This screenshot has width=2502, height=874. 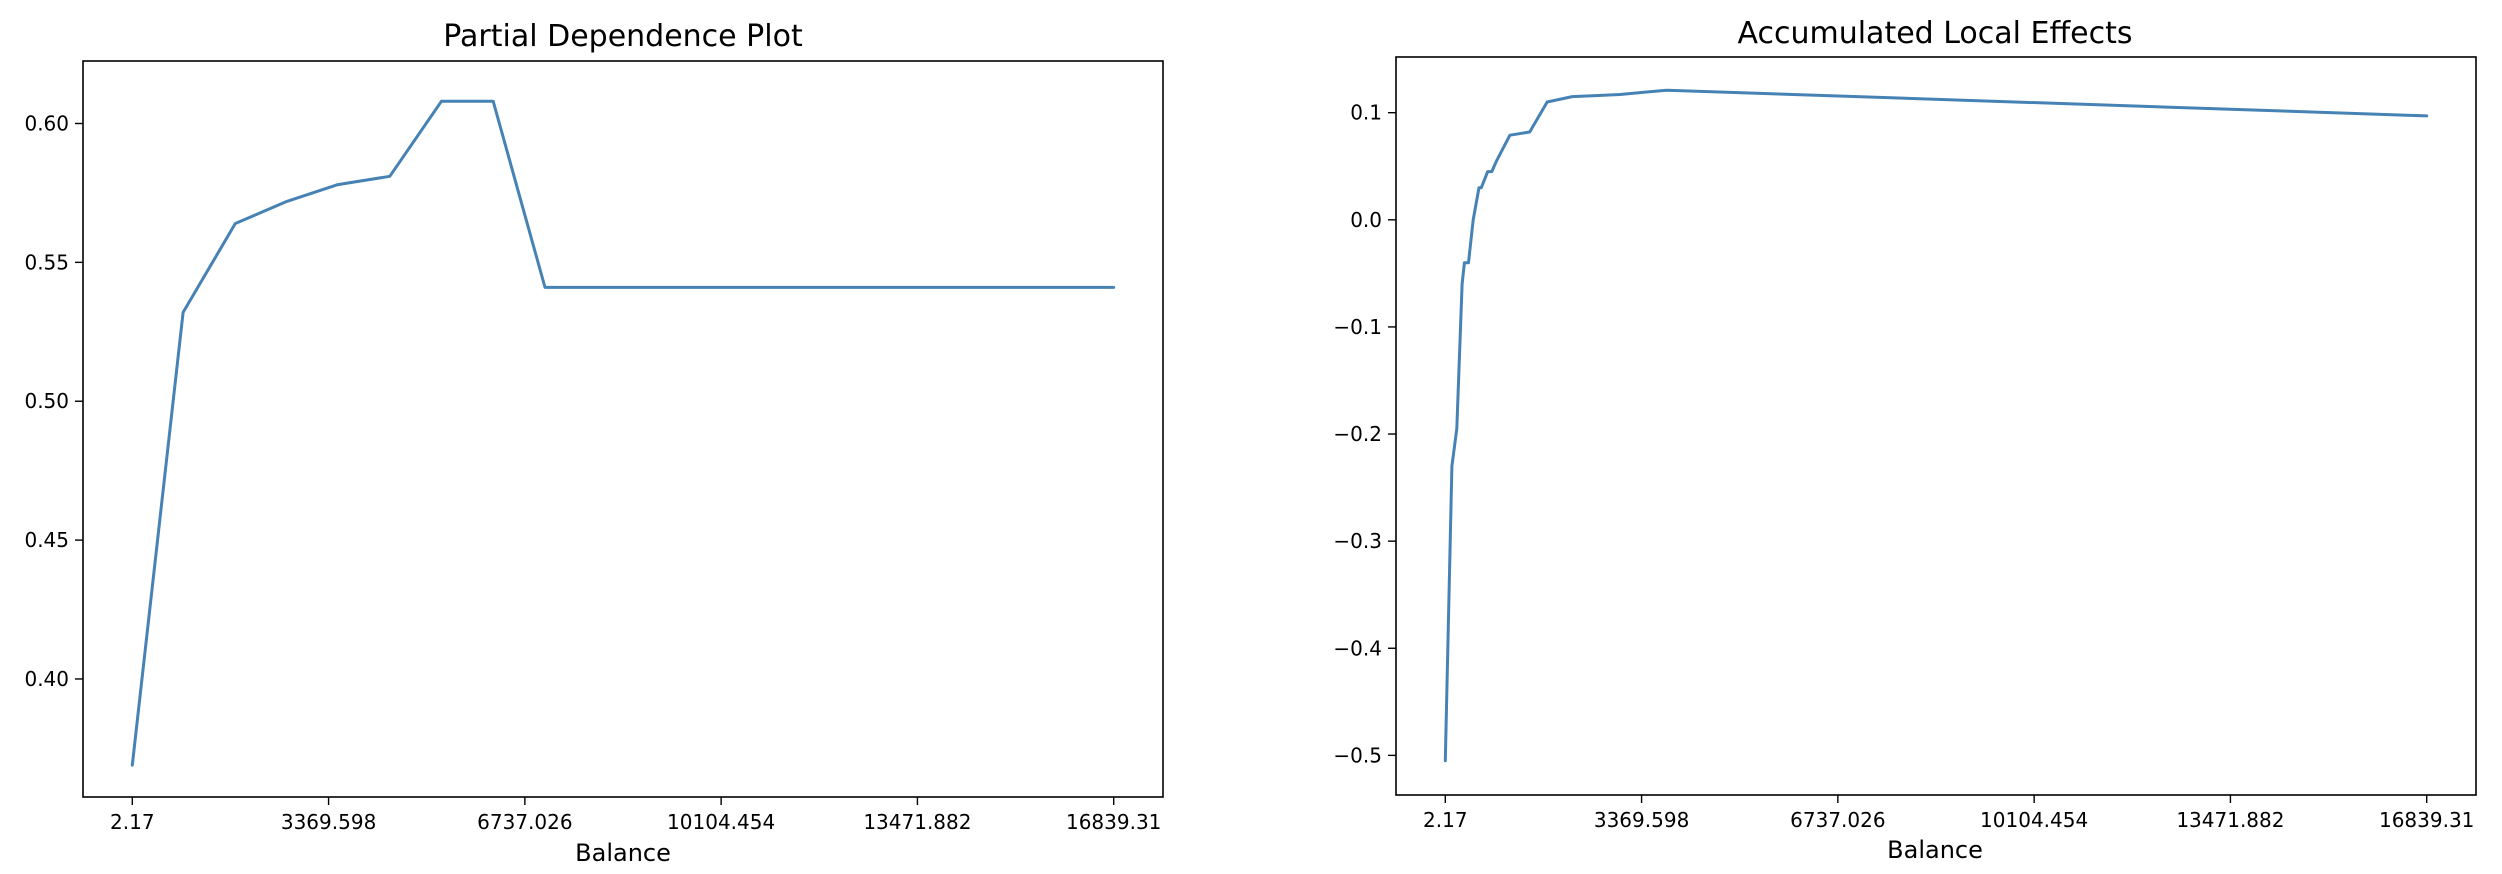 I want to click on ale-y-tick-label: −0.4, so click(x=1357, y=648).